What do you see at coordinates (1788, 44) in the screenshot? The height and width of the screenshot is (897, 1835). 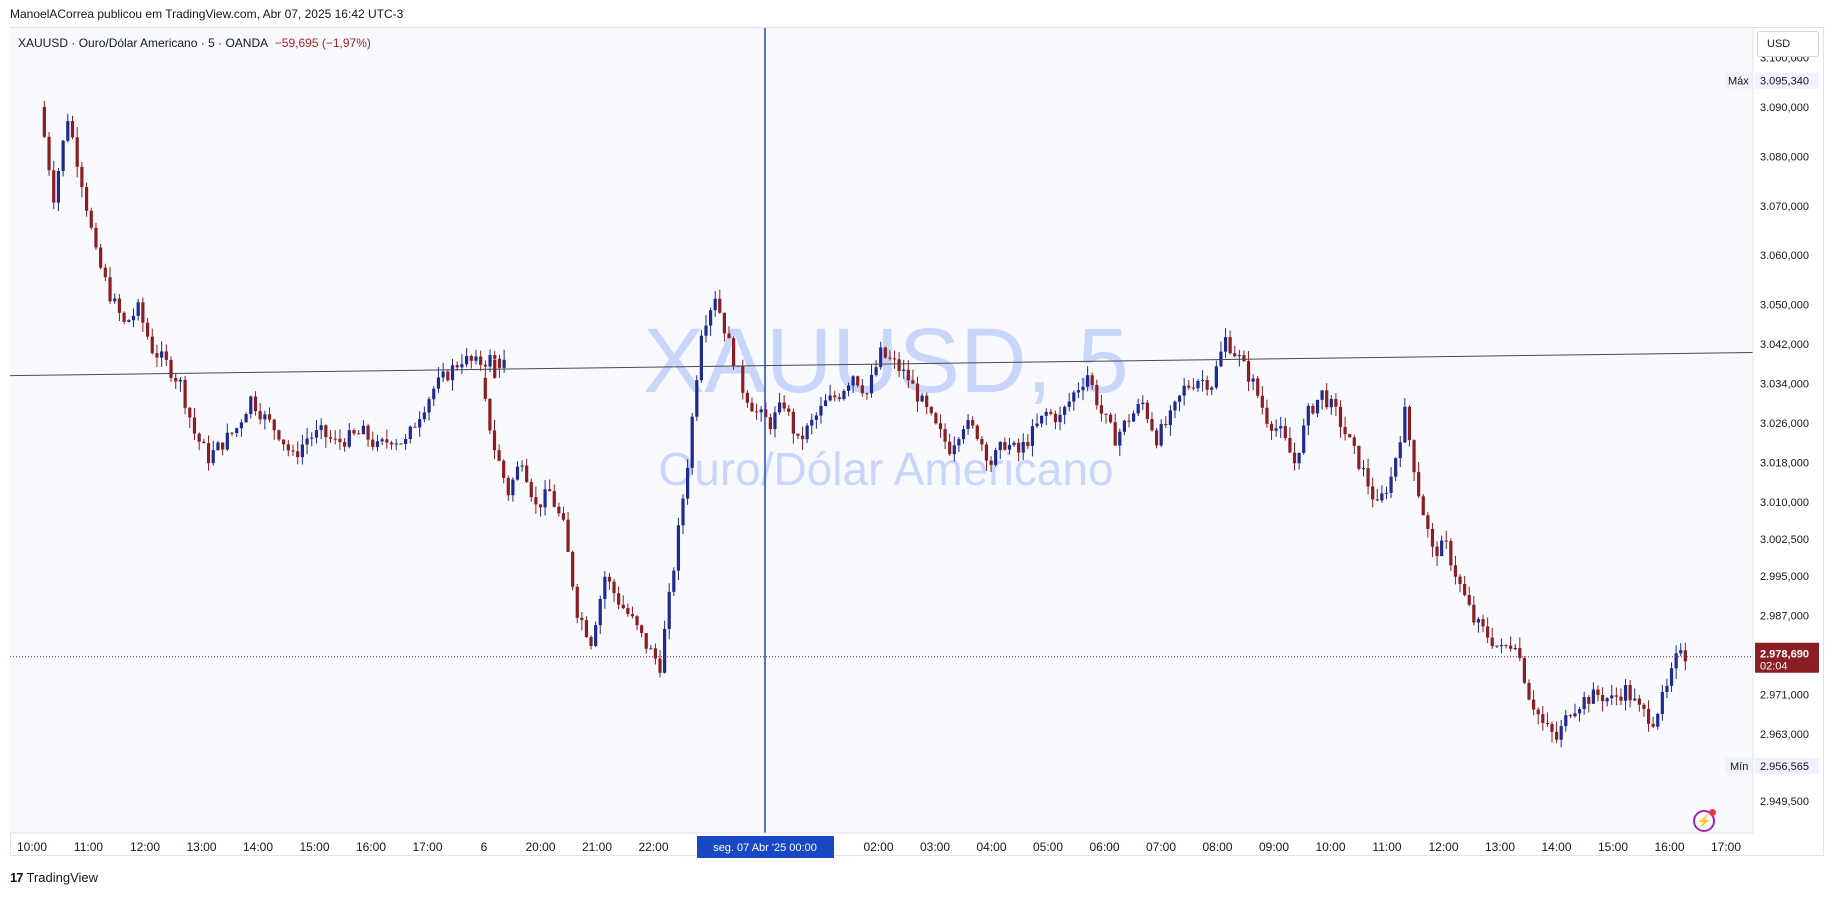 I see `currency-button: USD` at bounding box center [1788, 44].